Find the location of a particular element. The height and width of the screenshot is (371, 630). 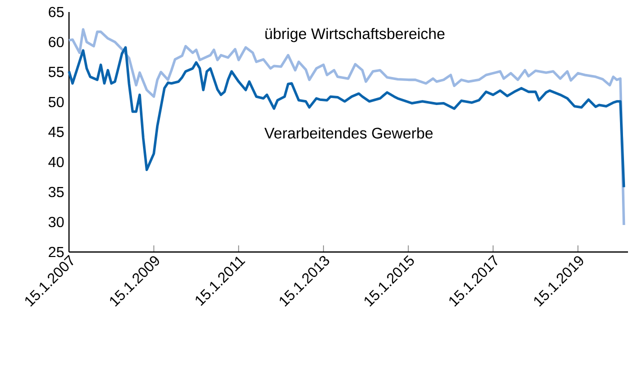

y-tick-label: 25 is located at coordinates (56, 252).